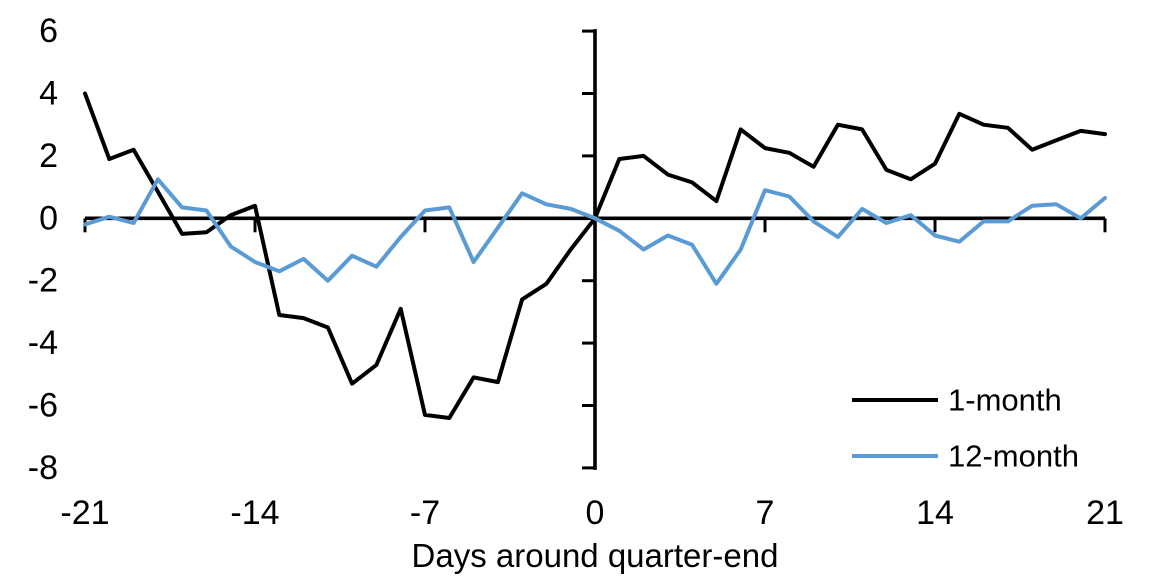  Describe the element at coordinates (1013, 456) in the screenshot. I see `legend-label-12-month: 12-month` at that location.